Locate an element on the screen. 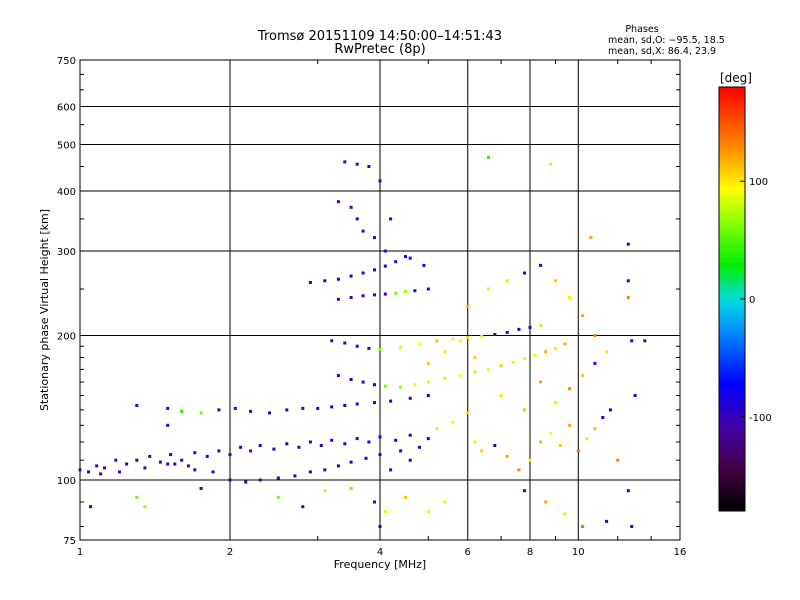  y-axis-label: Stationary phase Virtual Height [km] is located at coordinates (44, 310).